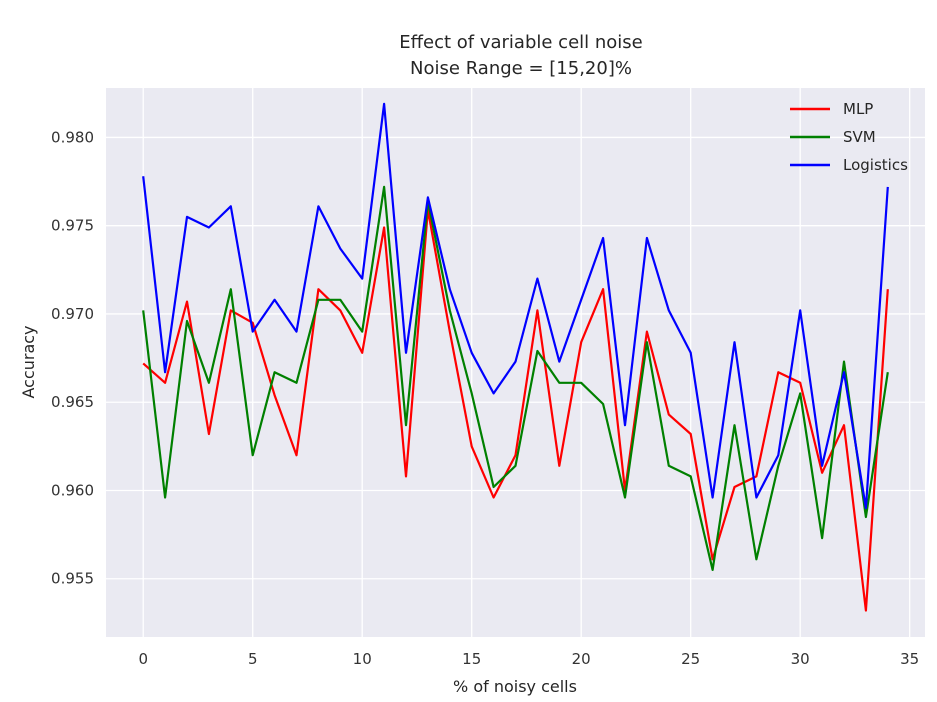 The image size is (937, 702). What do you see at coordinates (581, 659) in the screenshot?
I see `x-tick-label: 20` at bounding box center [581, 659].